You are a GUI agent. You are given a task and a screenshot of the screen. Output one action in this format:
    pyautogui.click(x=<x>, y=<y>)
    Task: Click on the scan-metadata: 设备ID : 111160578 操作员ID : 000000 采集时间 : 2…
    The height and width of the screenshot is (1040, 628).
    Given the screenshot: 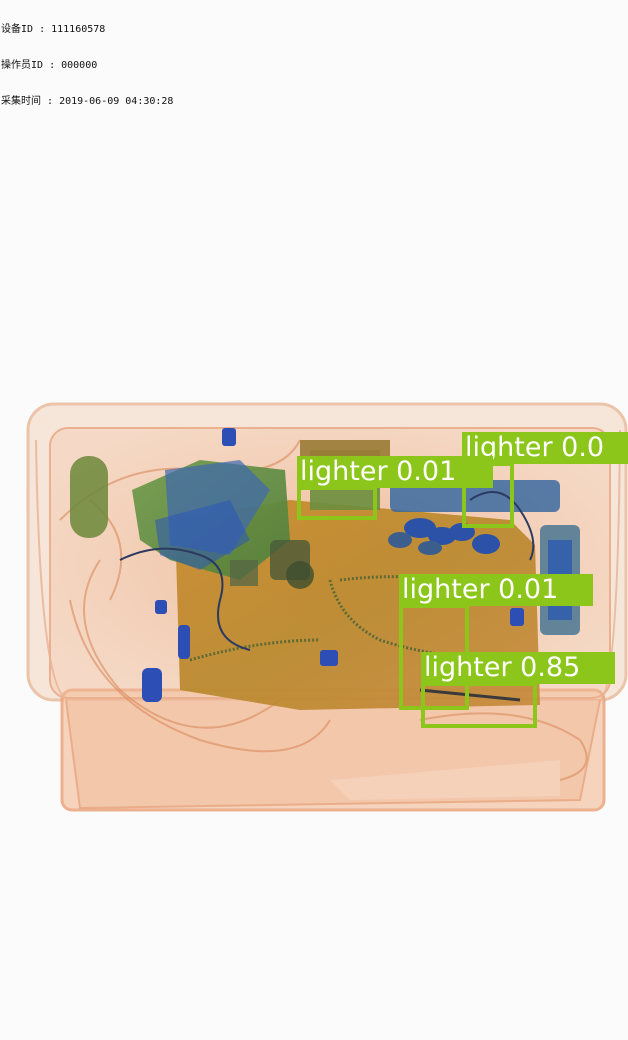 What is the action you would take?
    pyautogui.click(x=87, y=60)
    